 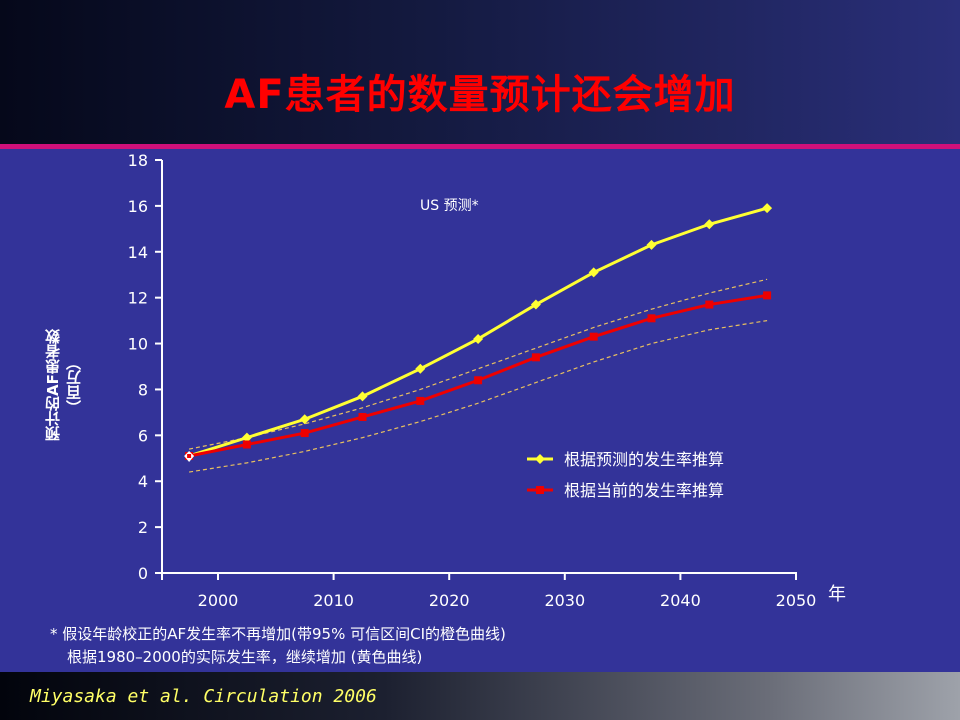 What do you see at coordinates (245, 657) in the screenshot?
I see `footnote-2: 根据1980–2000的实际发生率，继续增加 (黄色曲线)` at bounding box center [245, 657].